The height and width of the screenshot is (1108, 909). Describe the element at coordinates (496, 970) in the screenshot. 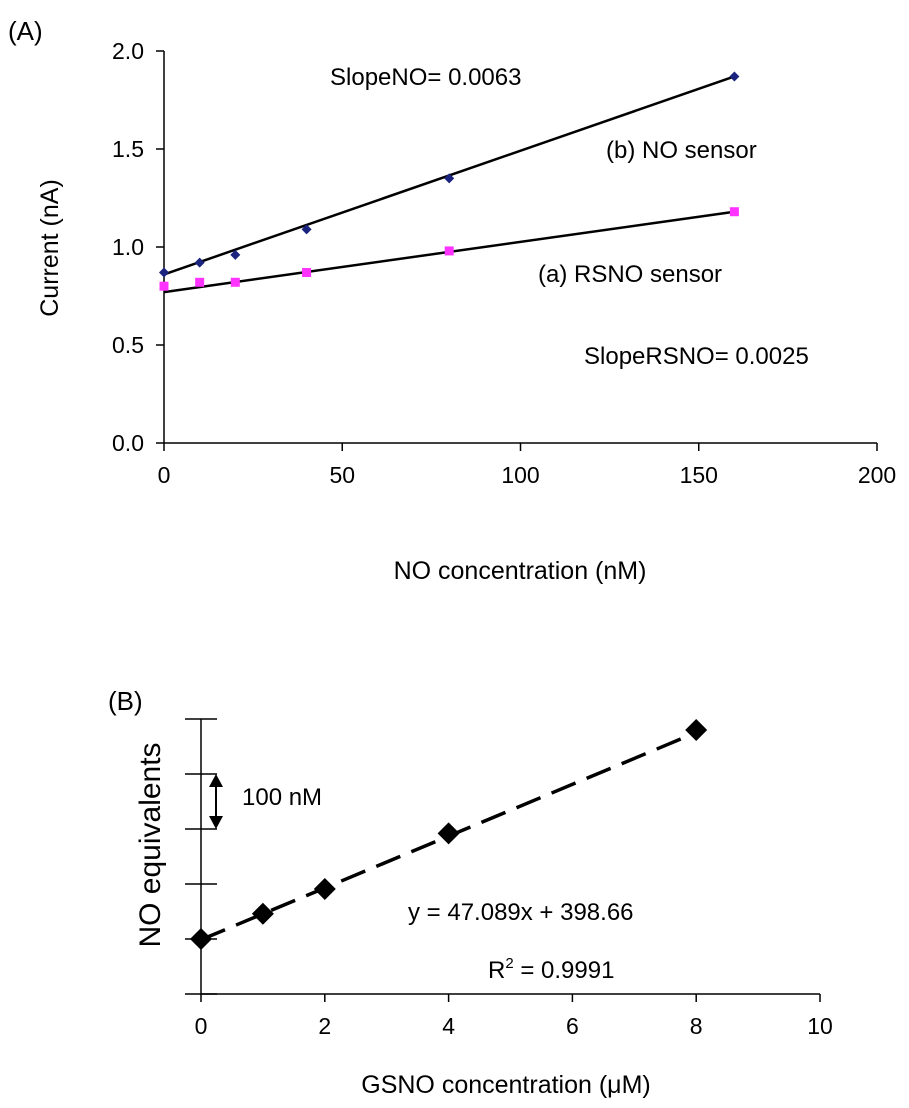

I see `r-squared-prefix: R` at that location.